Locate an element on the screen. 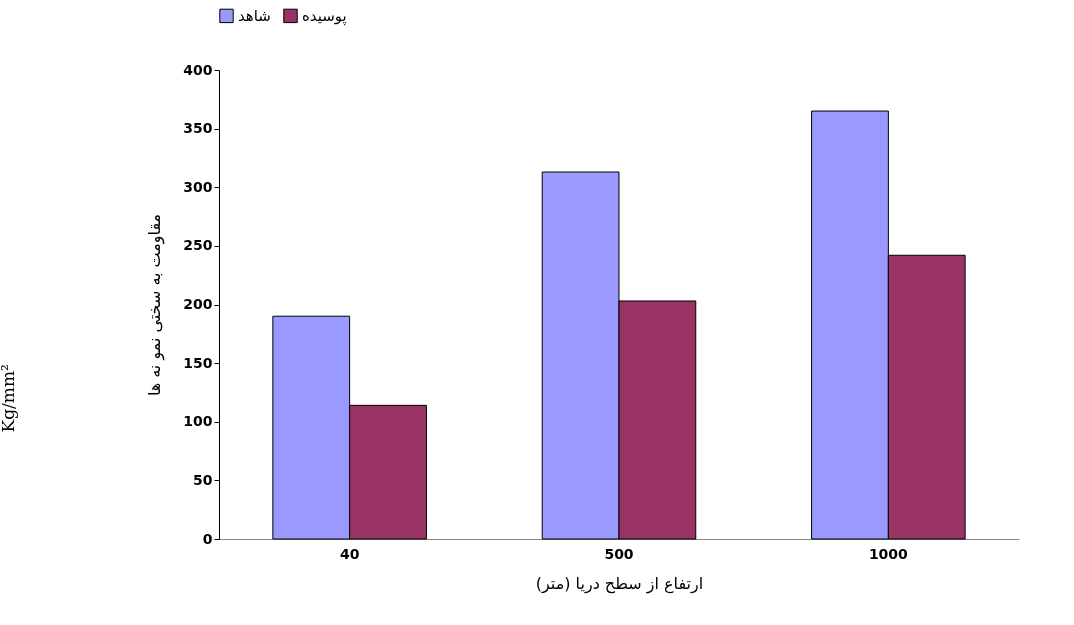 The height and width of the screenshot is (625, 1074). y-tick-label: 100 is located at coordinates (198, 421).